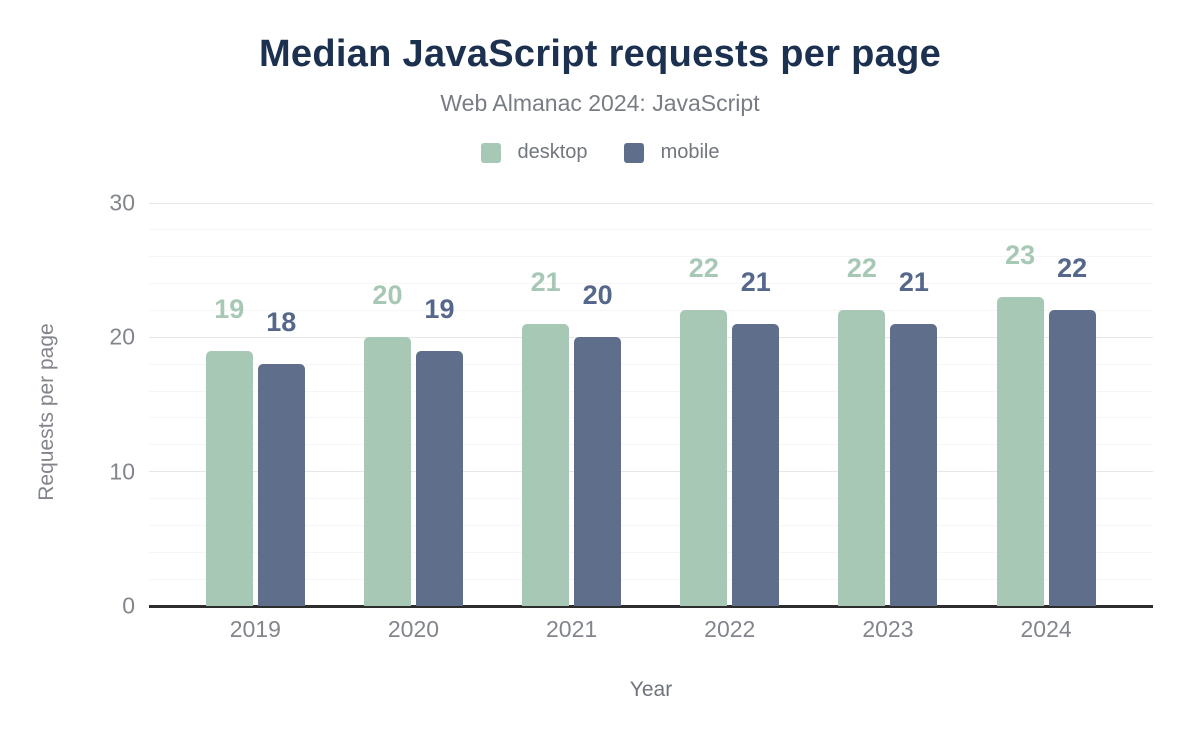 This screenshot has height=742, width=1200. I want to click on bar-value-label-mobile-2024: 22, so click(1072, 268).